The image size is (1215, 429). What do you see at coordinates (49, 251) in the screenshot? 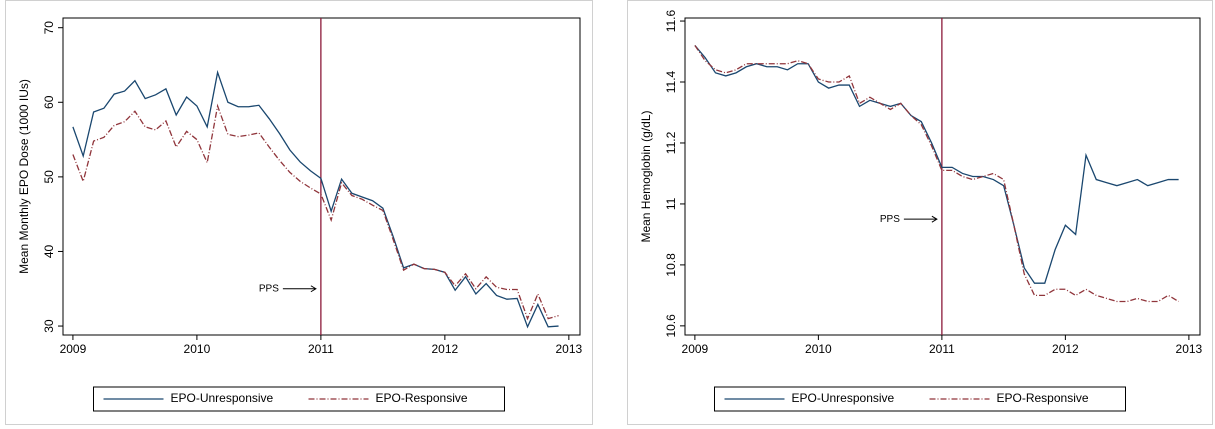
I see `y-tick-label: 40` at bounding box center [49, 251].